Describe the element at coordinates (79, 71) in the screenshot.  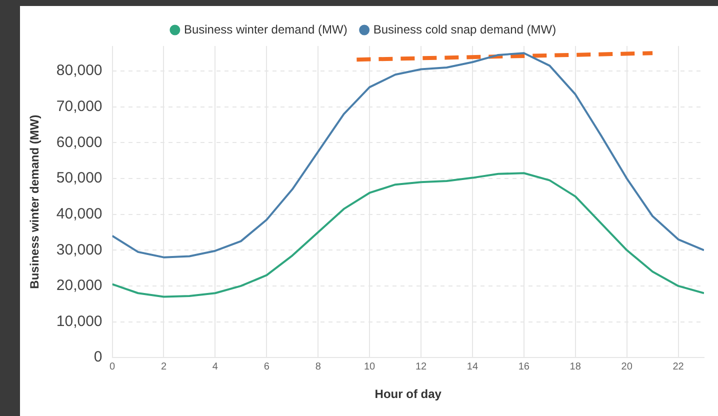
I see `y-tick-label: 80,000` at that location.